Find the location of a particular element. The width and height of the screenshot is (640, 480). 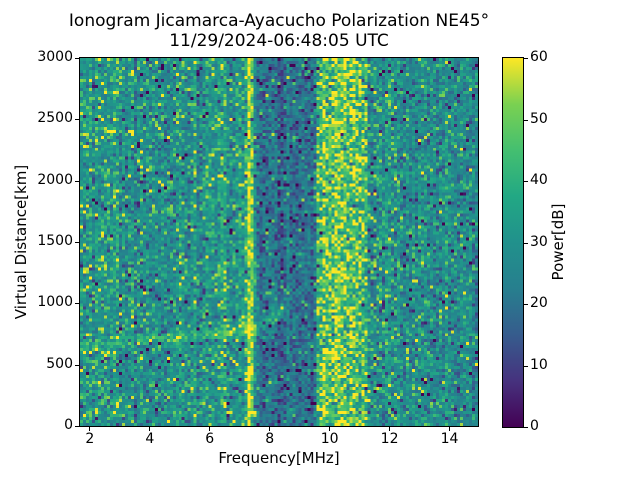

y-tick-label: 500 is located at coordinates (59, 363).